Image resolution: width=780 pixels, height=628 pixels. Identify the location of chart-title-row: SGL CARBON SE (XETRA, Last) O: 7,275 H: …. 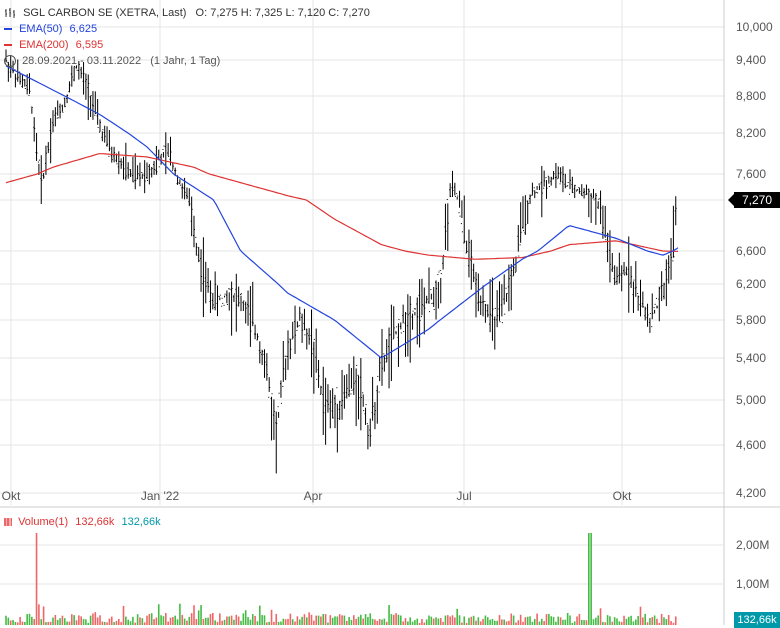
(187, 13).